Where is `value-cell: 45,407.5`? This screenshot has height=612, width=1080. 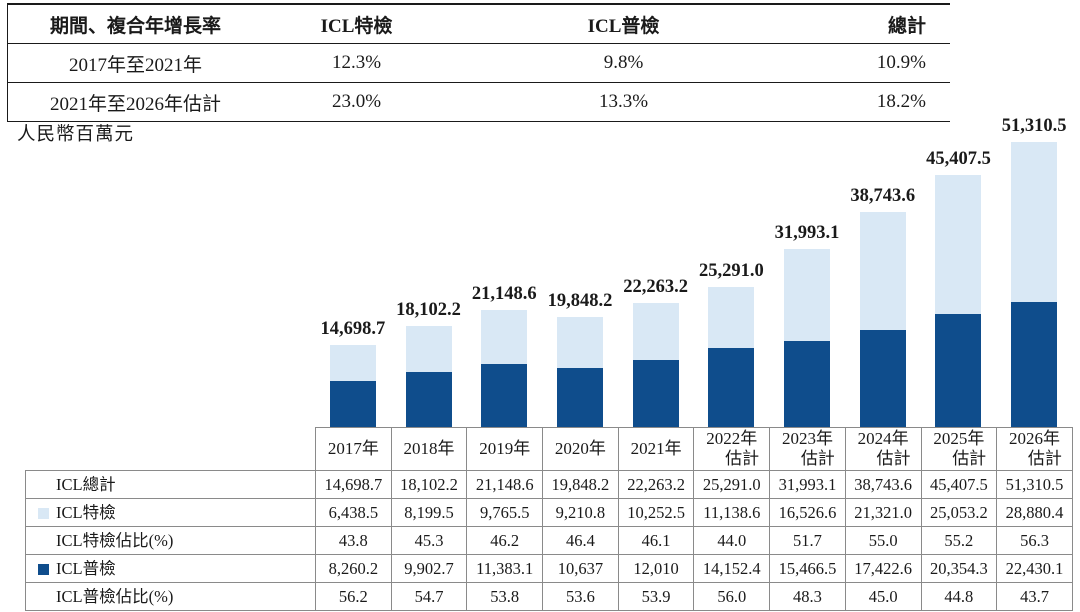 value-cell: 45,407.5 is located at coordinates (959, 484).